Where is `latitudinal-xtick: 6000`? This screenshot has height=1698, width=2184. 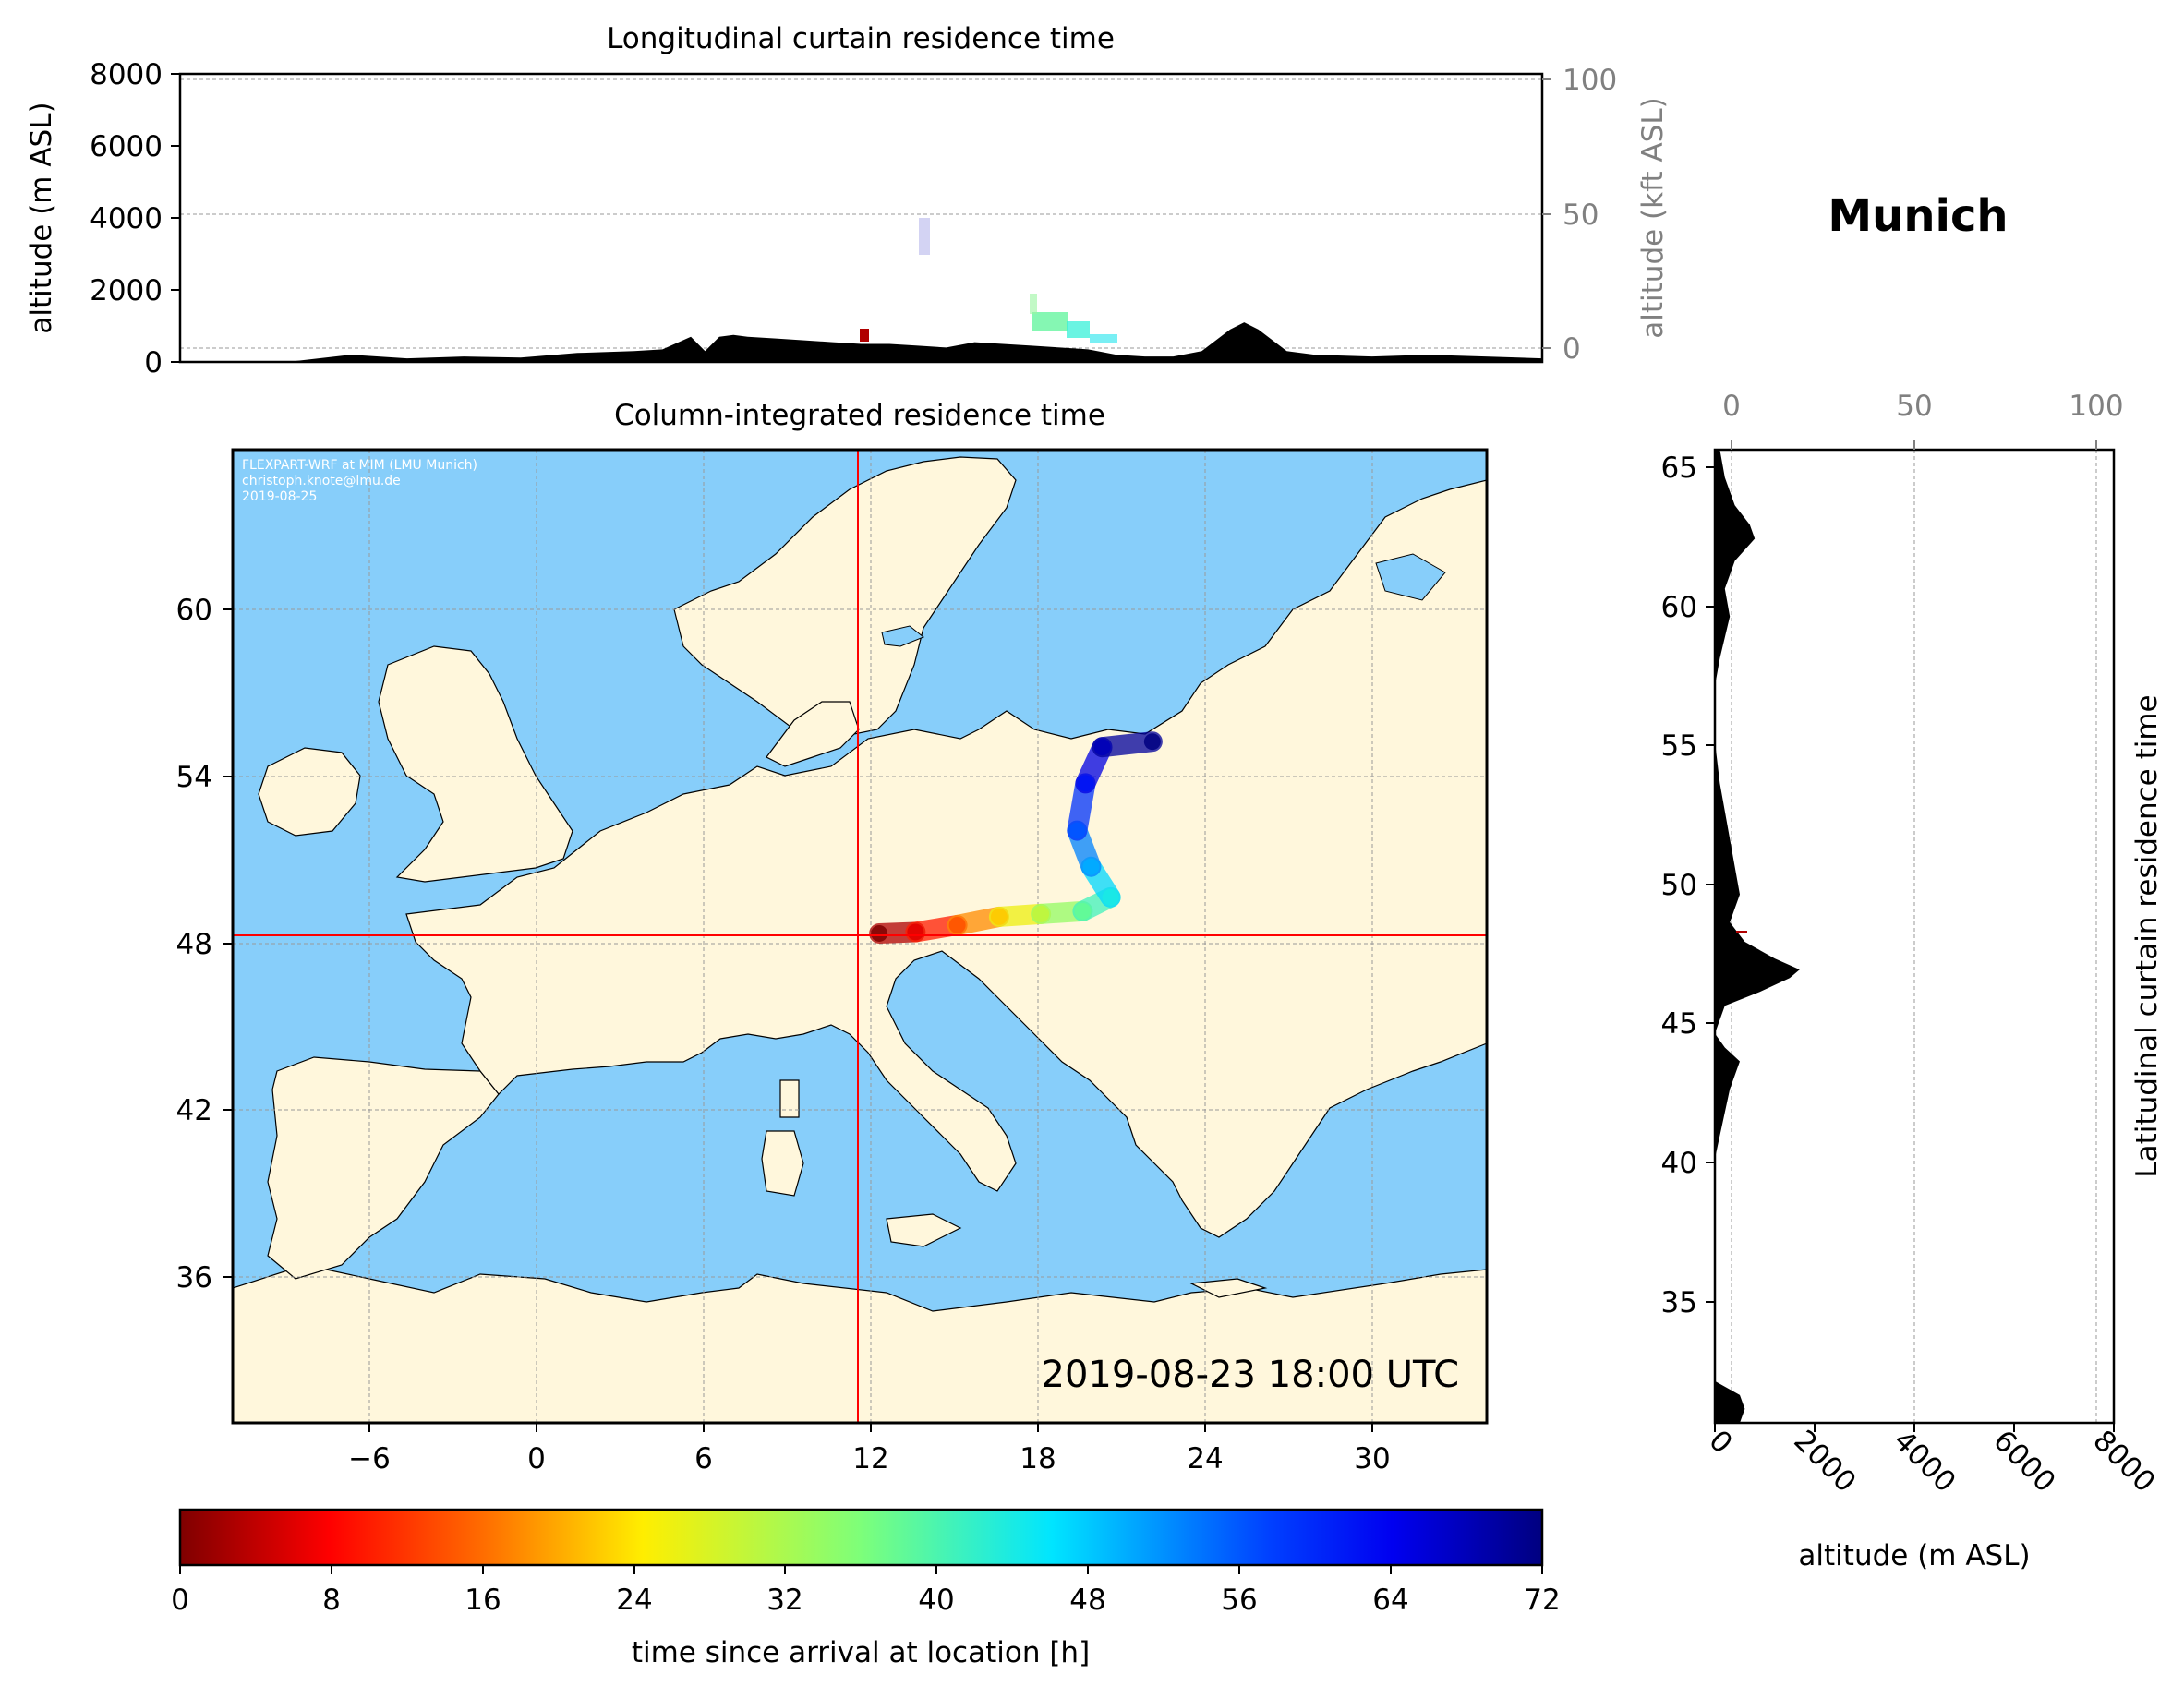
latitudinal-xtick: 6000 is located at coordinates (2023, 1461).